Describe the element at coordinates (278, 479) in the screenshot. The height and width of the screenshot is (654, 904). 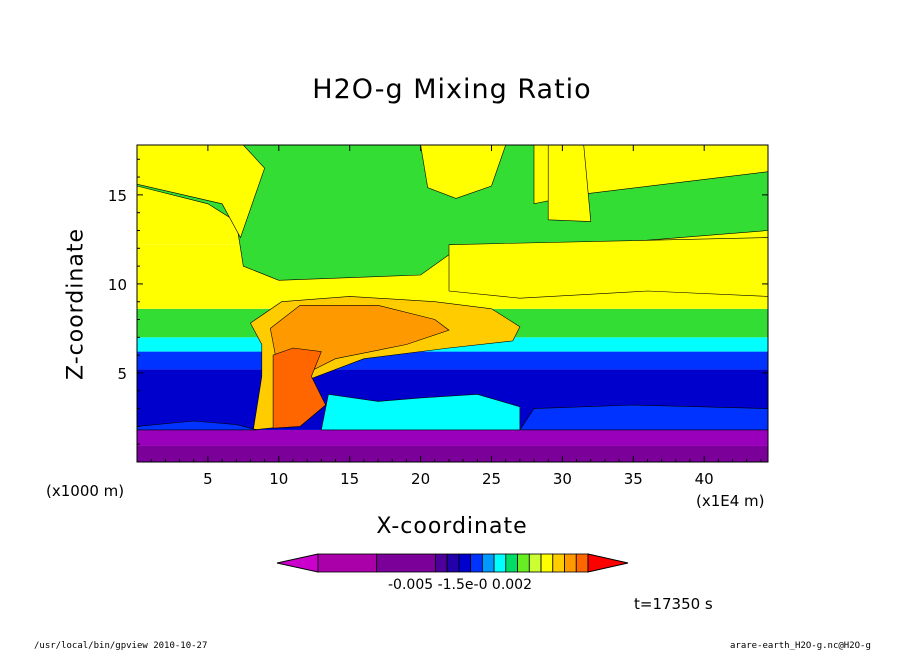
I see `x-tick-label-1: 10` at that location.